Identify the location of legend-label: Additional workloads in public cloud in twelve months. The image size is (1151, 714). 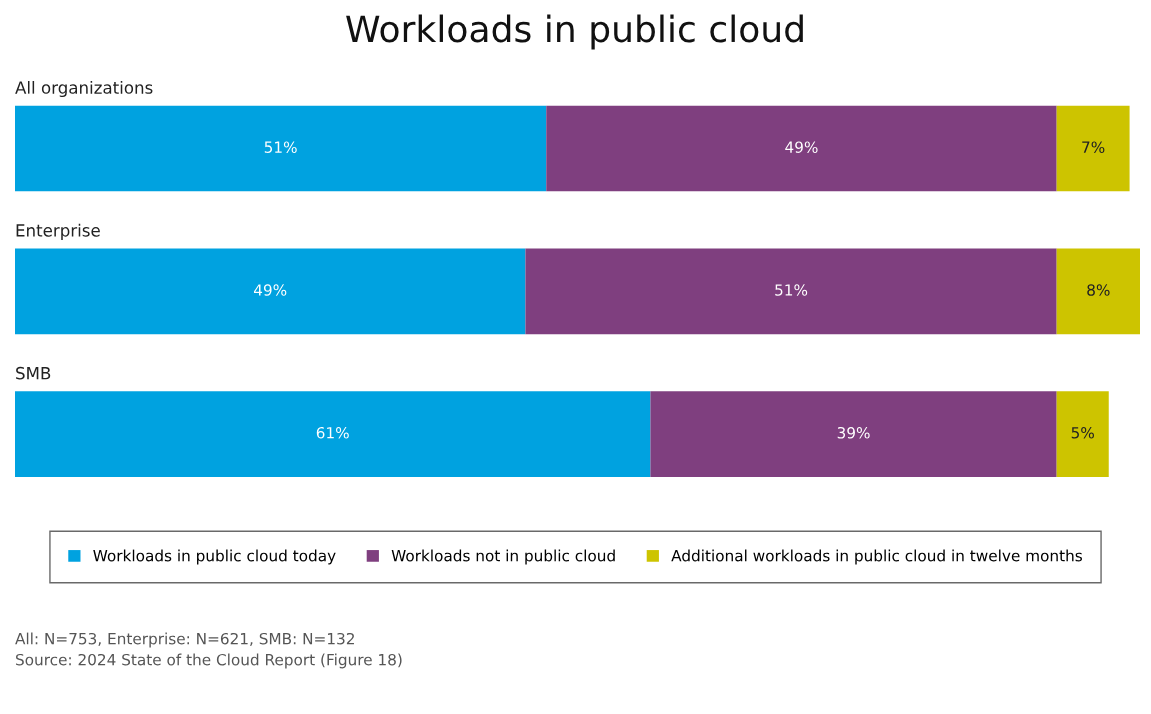
(876, 557).